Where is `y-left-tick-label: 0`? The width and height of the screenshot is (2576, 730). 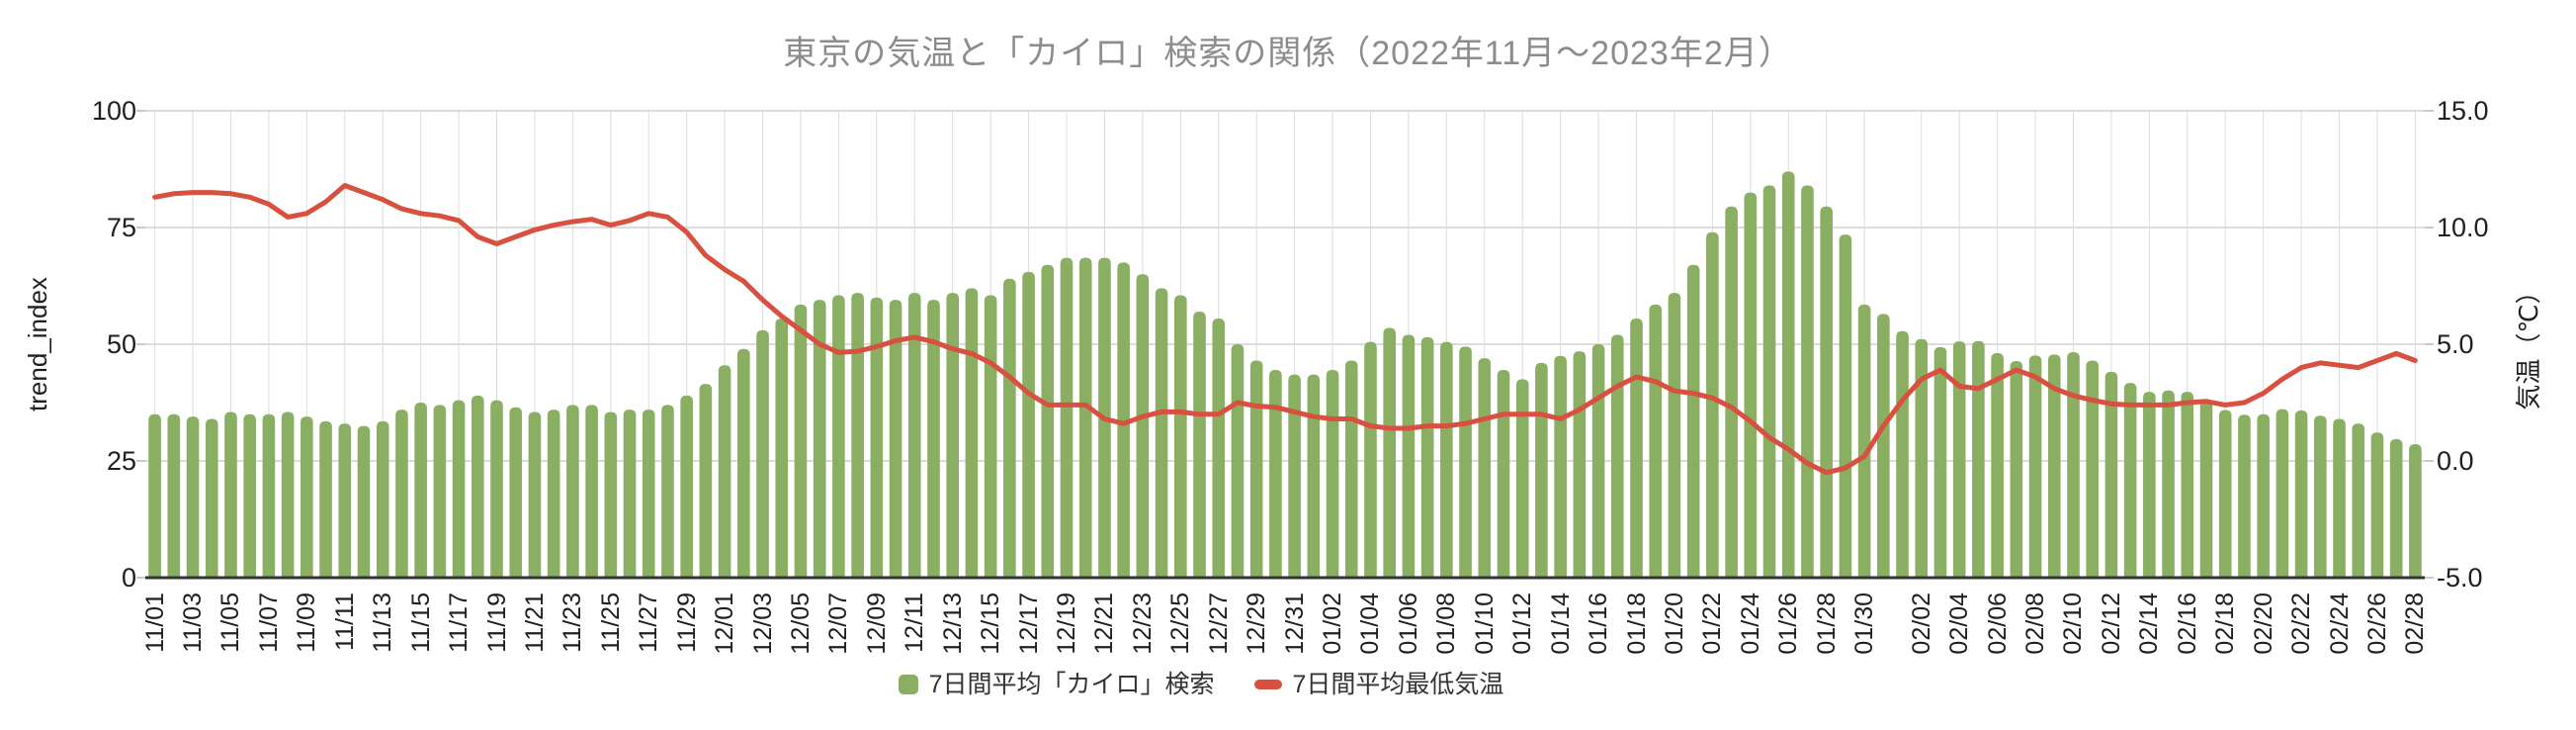 y-left-tick-label: 0 is located at coordinates (128, 578).